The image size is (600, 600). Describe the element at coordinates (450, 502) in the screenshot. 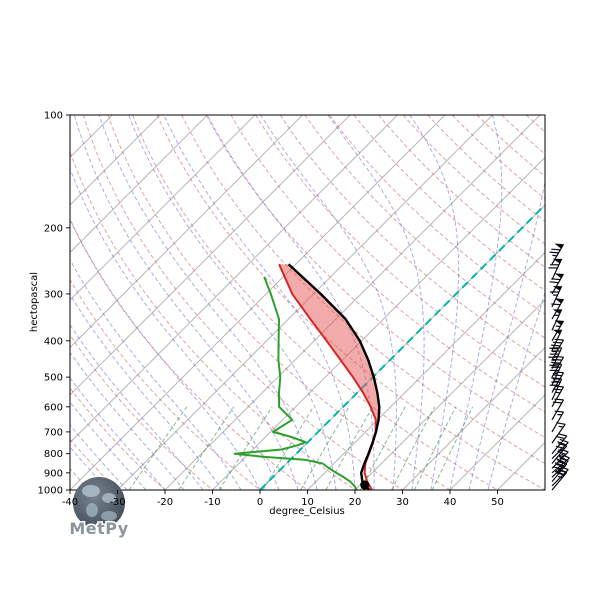

I see `x-tick-label: 40` at that location.